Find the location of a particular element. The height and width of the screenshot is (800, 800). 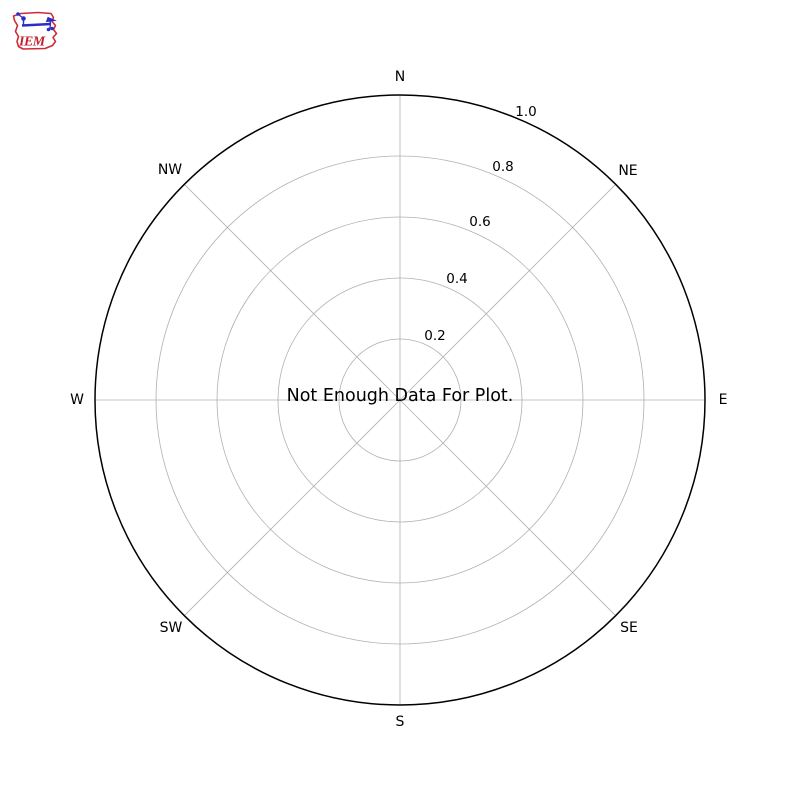

theta-label-s: S is located at coordinates (400, 722).